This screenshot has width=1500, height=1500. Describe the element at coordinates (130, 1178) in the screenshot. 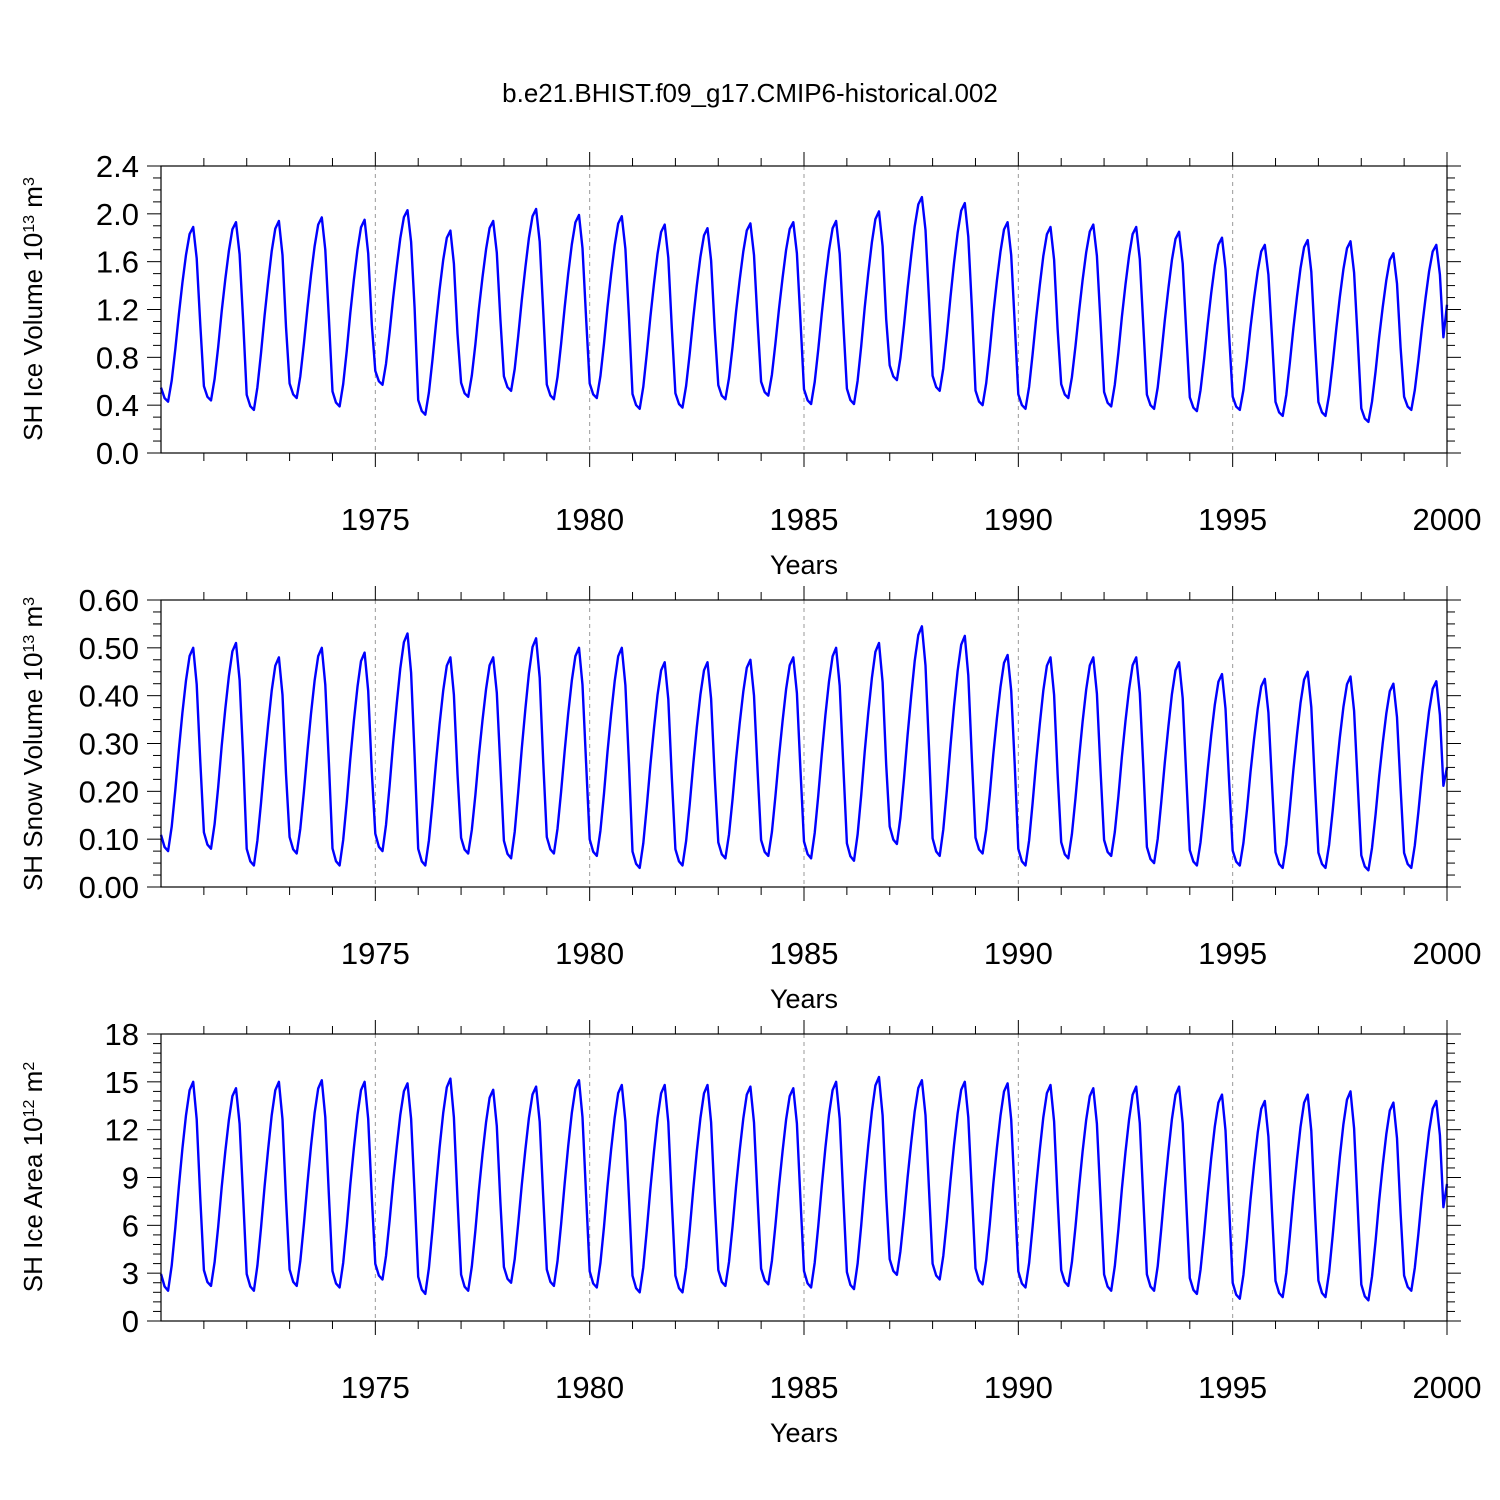

I see `y-tick-label: 9` at that location.